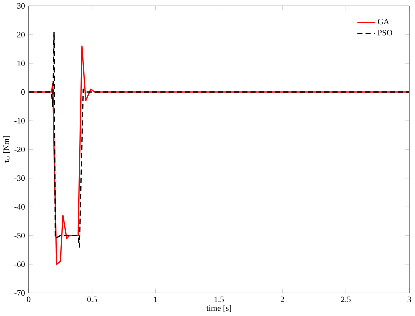 The image size is (415, 316). What do you see at coordinates (21, 64) in the screenshot?
I see `y-tick-label: 10` at bounding box center [21, 64].